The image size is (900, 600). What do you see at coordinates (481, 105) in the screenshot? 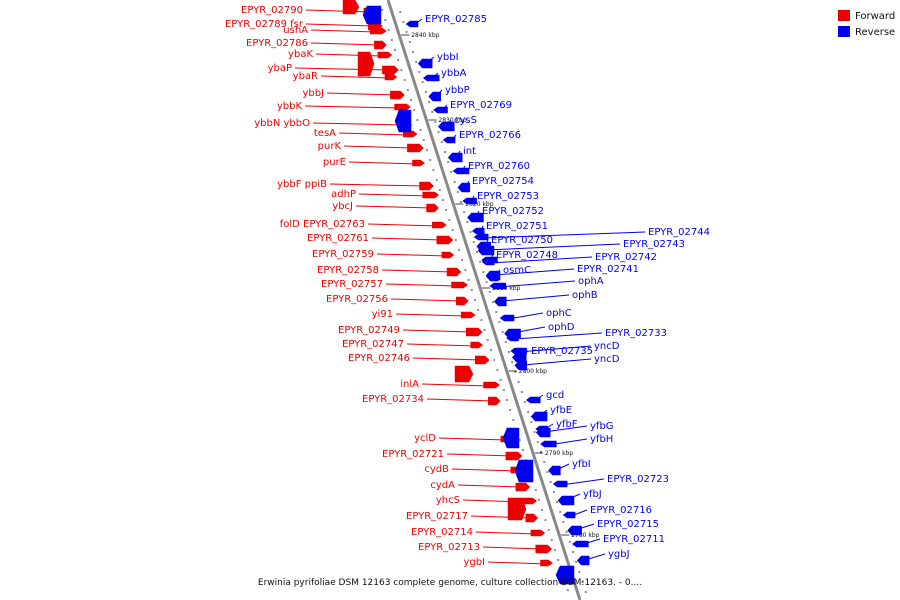
I see `reverse-gene-label: EPYR_02769` at bounding box center [481, 105].